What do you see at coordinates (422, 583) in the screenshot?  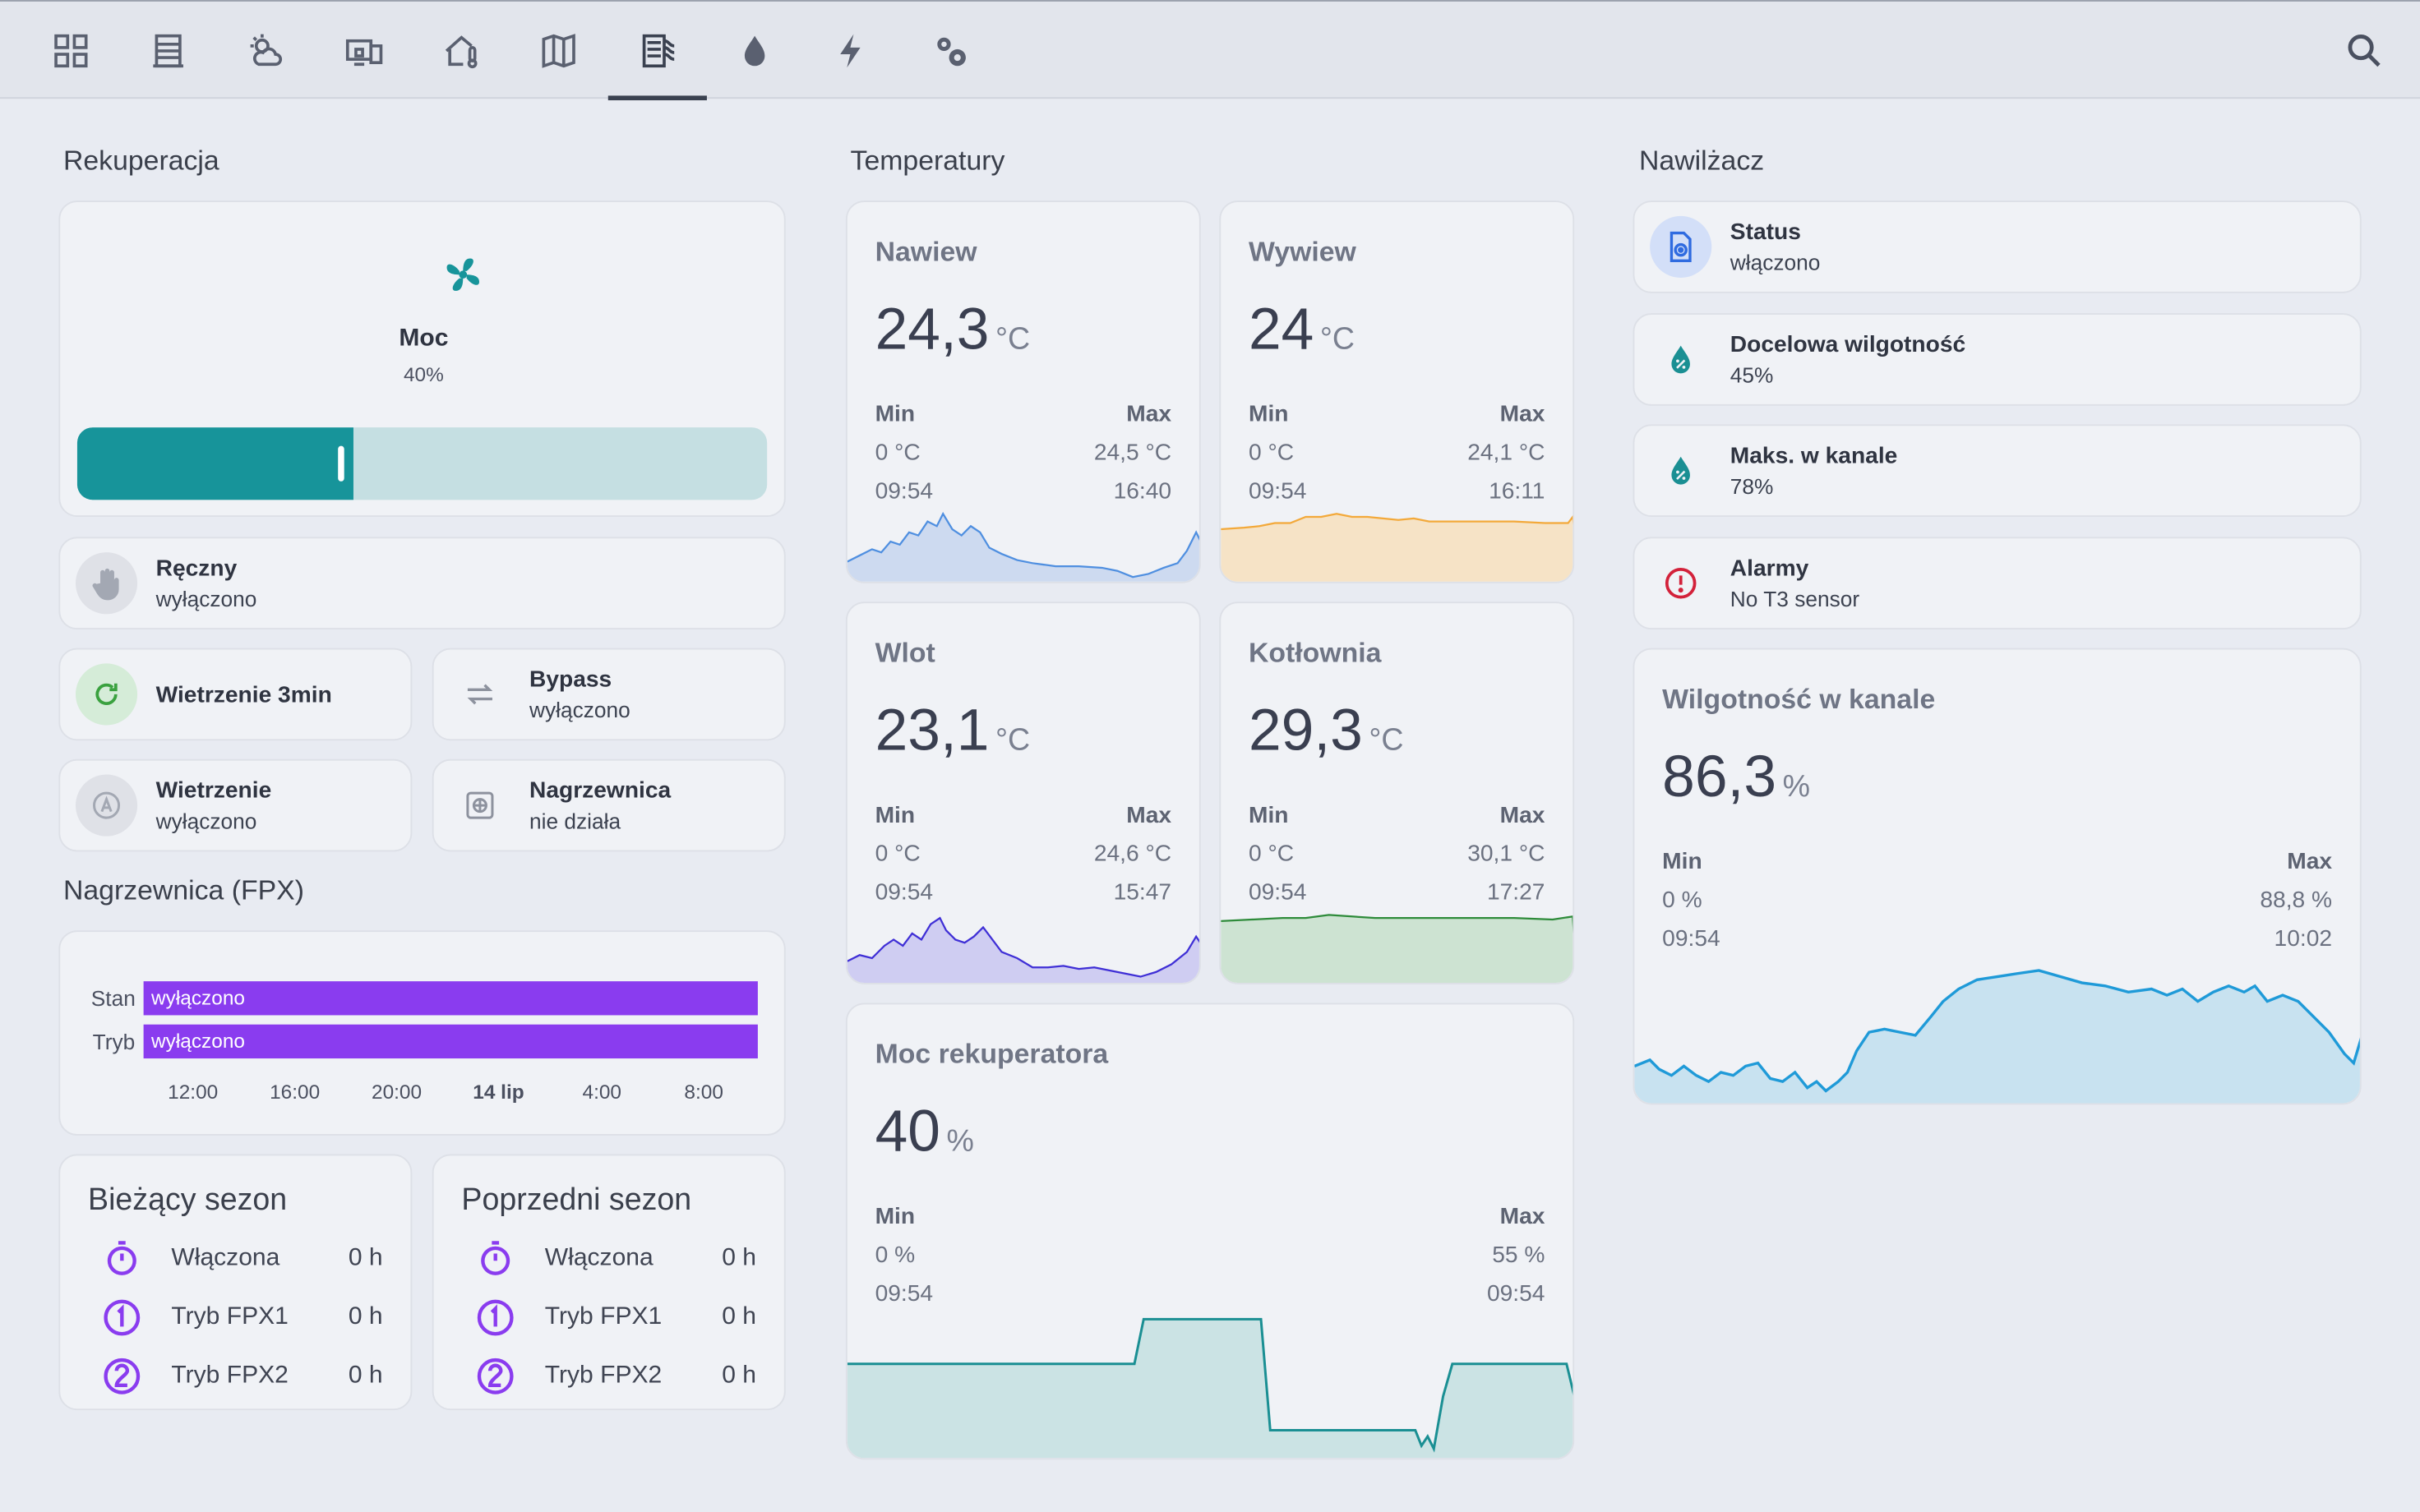 I see `reczny-tile: Ręczny wyłączono` at bounding box center [422, 583].